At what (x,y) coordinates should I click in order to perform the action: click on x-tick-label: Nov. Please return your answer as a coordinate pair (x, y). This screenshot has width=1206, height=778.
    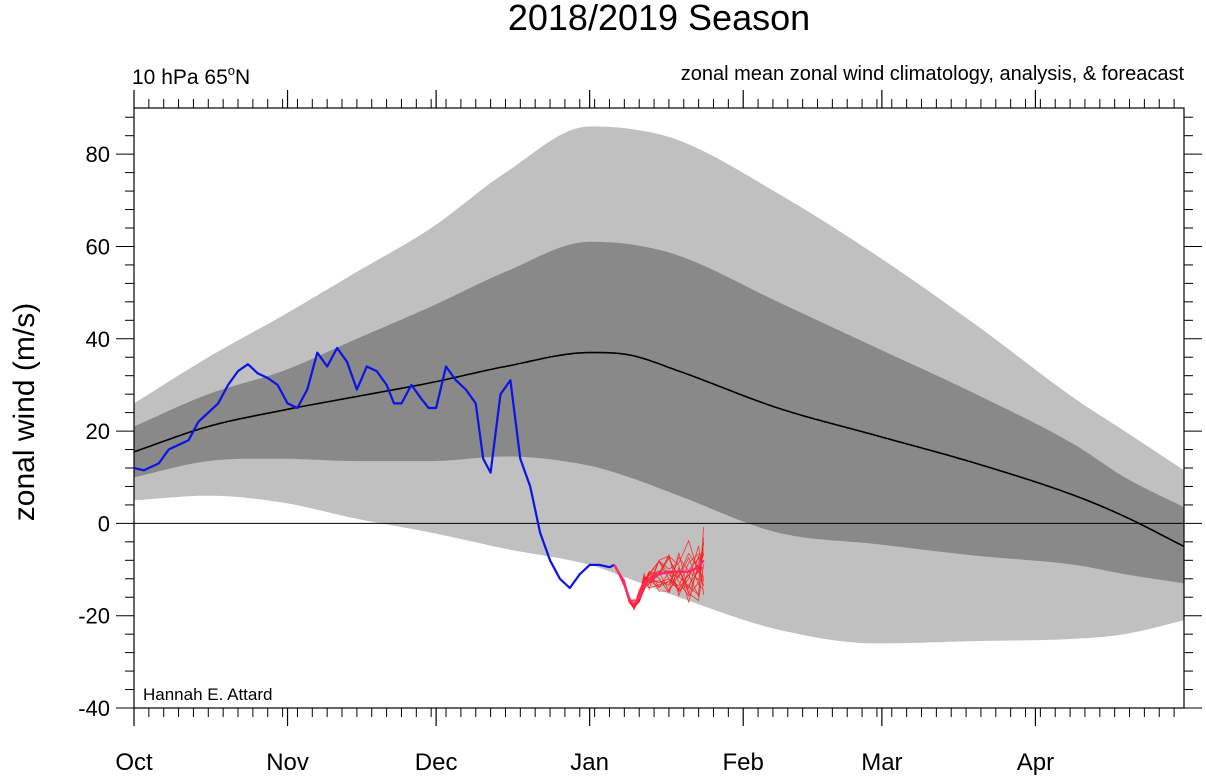
    Looking at the image, I should click on (287, 762).